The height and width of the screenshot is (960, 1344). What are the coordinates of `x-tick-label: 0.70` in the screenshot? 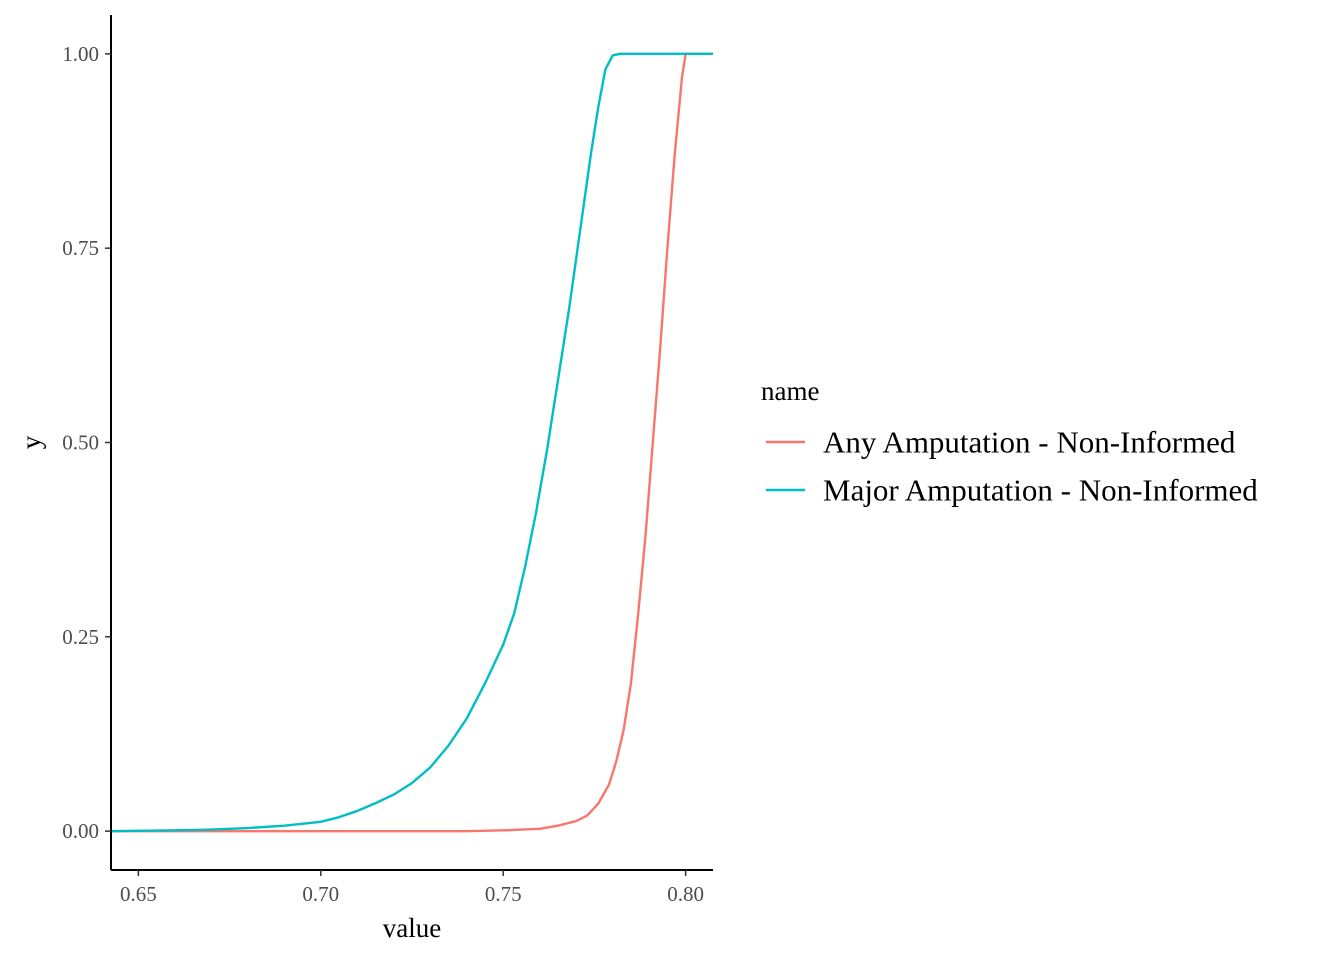 It's located at (320, 894).